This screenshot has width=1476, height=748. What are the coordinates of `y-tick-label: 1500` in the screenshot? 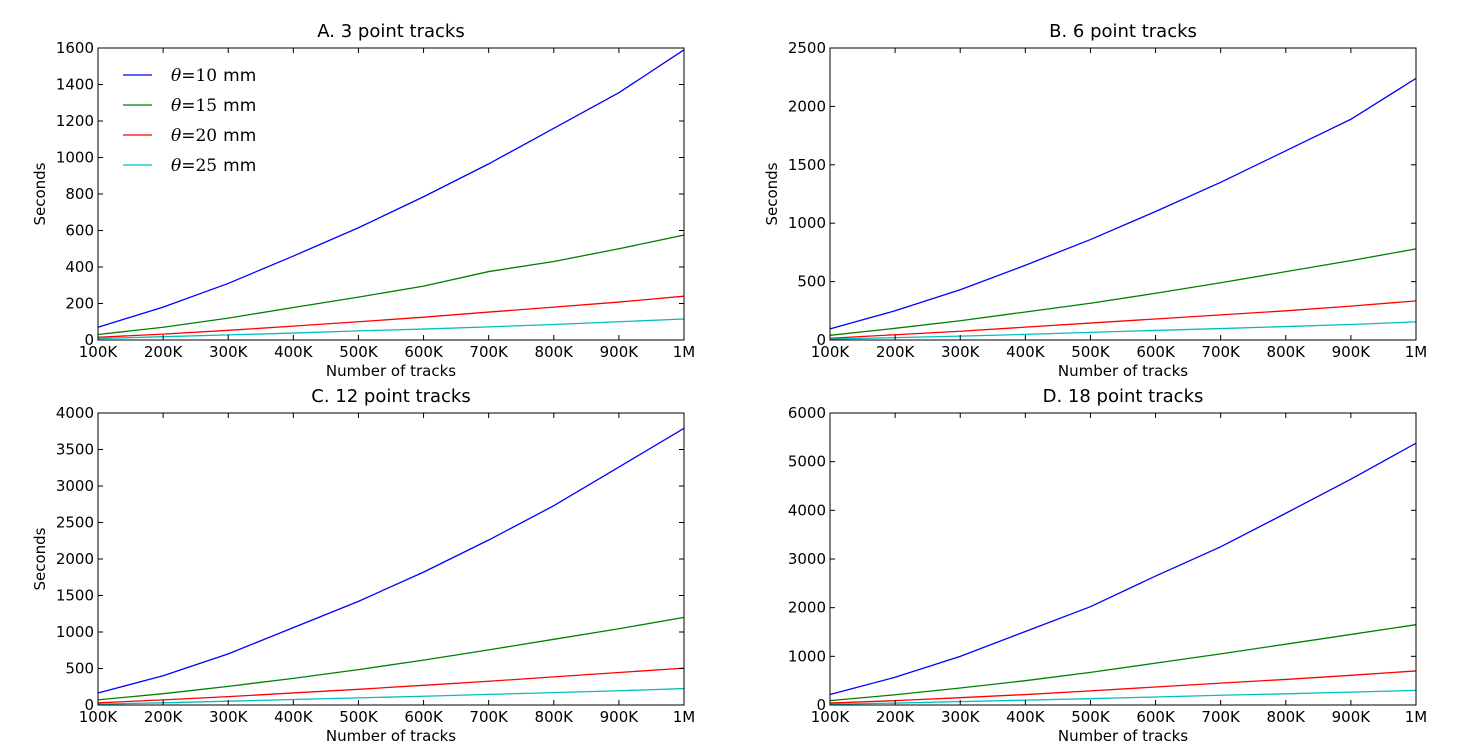 It's located at (75, 596).